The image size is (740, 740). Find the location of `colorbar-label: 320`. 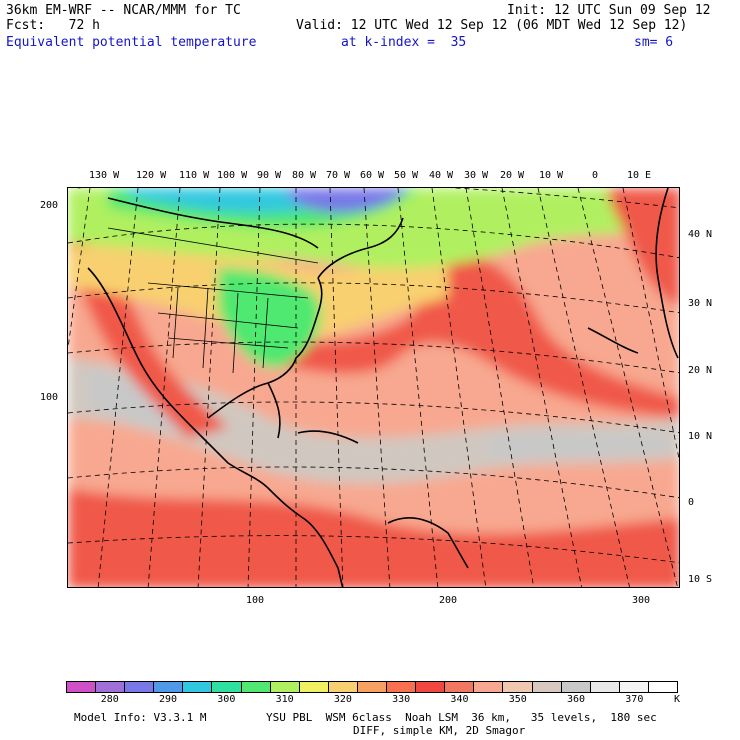

colorbar-label: 320 is located at coordinates (342, 699).